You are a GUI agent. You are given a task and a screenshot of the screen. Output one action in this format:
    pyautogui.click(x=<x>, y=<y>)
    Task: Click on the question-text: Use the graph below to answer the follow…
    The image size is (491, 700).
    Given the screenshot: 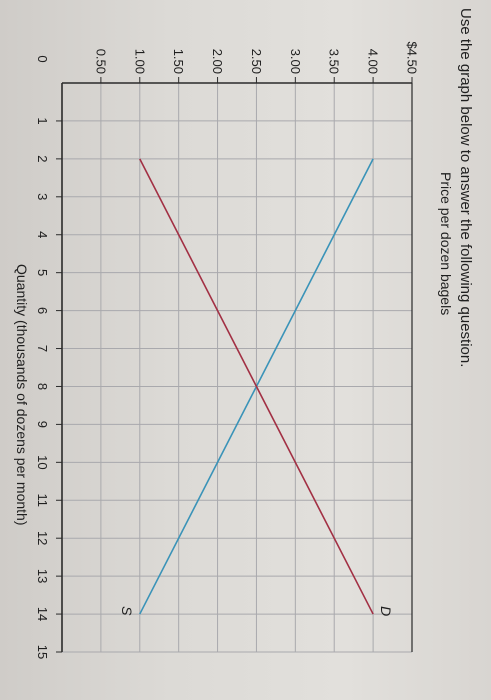 What is the action you would take?
    pyautogui.click(x=465, y=187)
    